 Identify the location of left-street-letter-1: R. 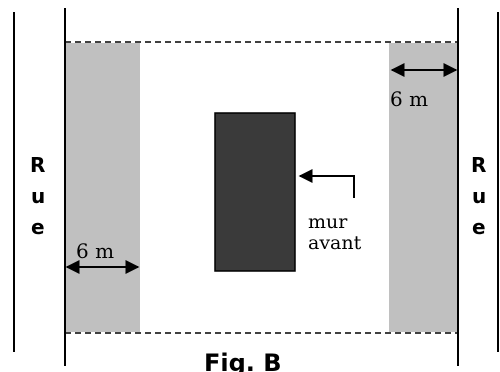
(37, 165).